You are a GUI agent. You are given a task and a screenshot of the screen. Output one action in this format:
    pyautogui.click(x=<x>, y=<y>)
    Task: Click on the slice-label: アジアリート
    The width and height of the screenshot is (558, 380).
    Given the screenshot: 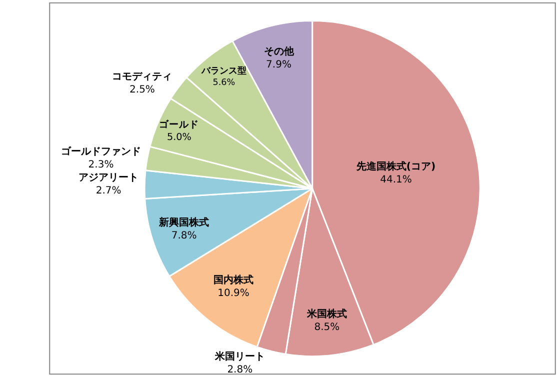 What is the action you would take?
    pyautogui.click(x=108, y=178)
    